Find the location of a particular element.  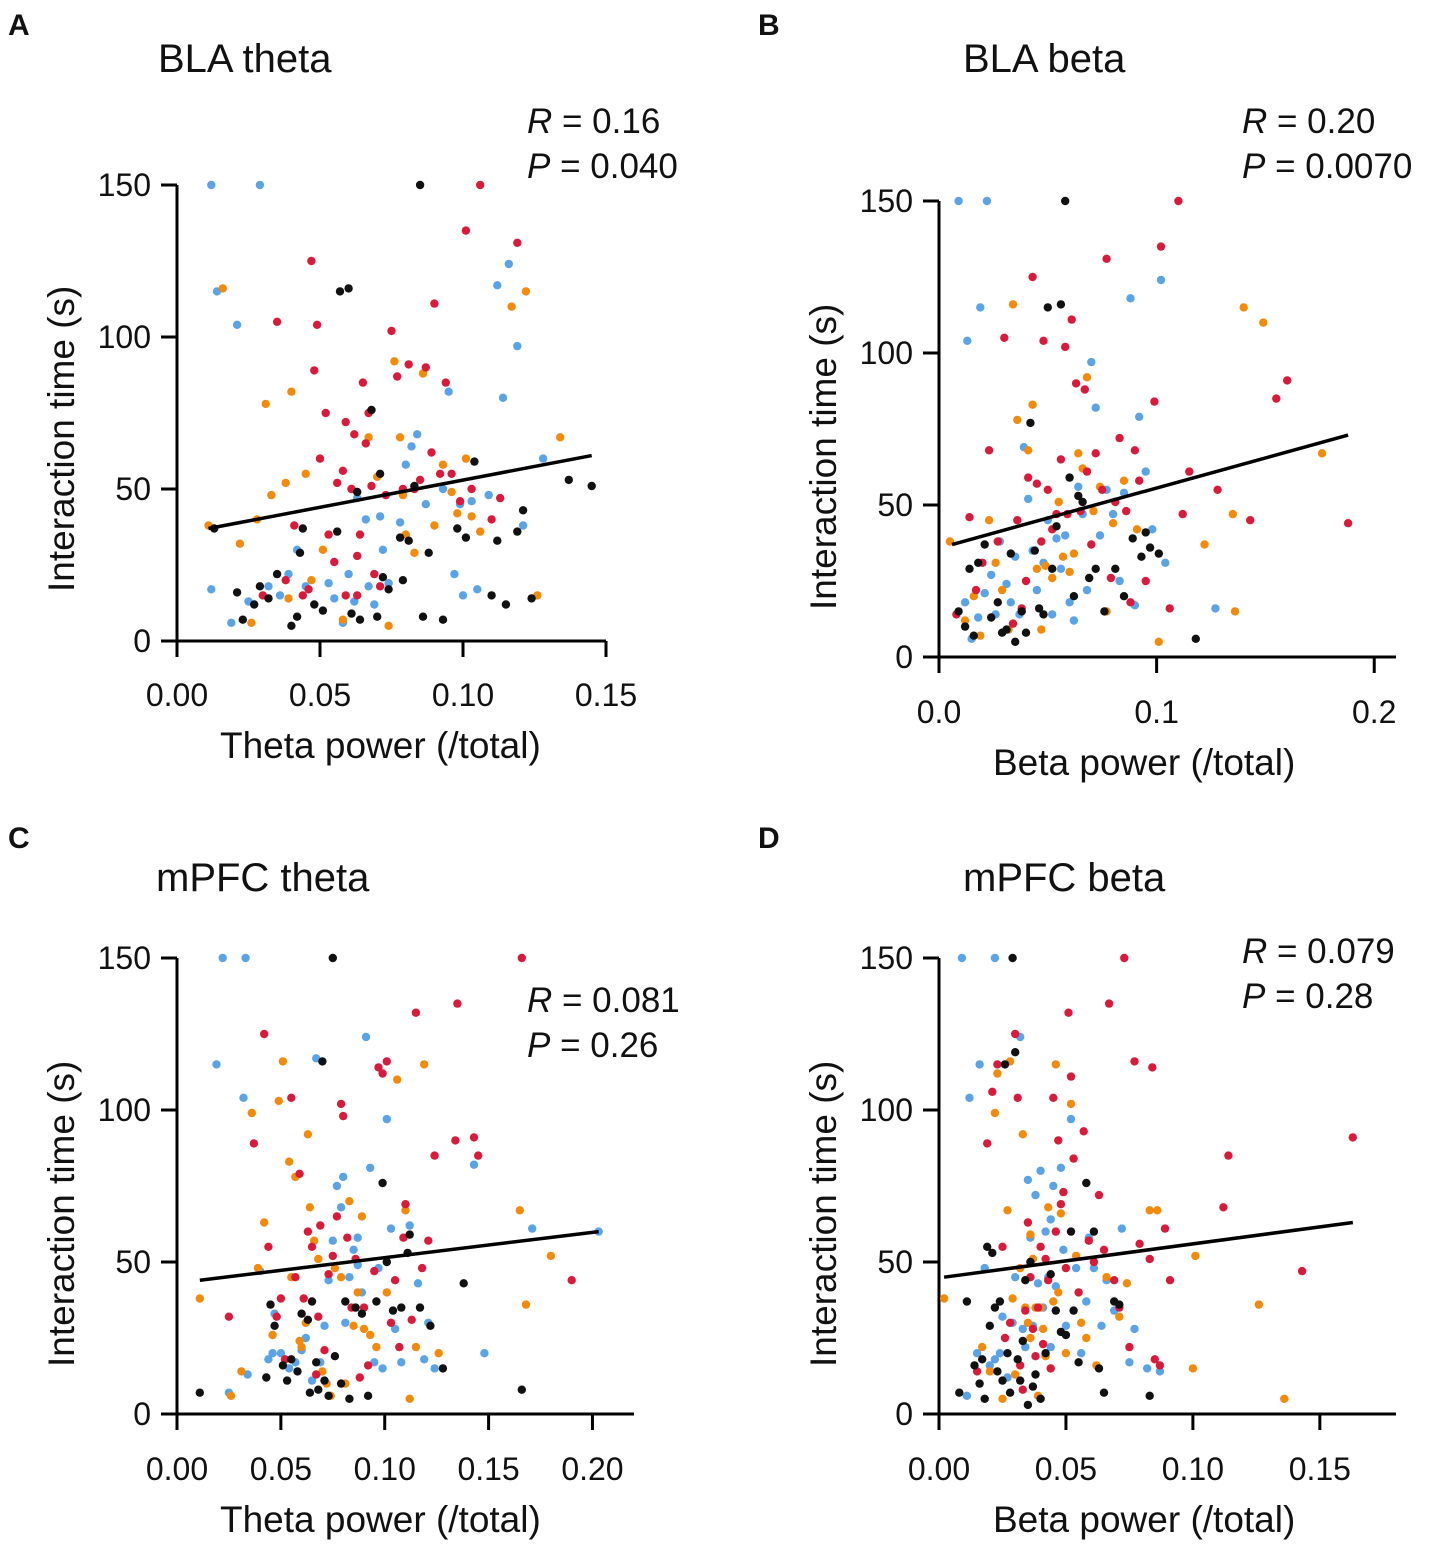

panel-d-x-tick: 0.15 is located at coordinates (1320, 1469).